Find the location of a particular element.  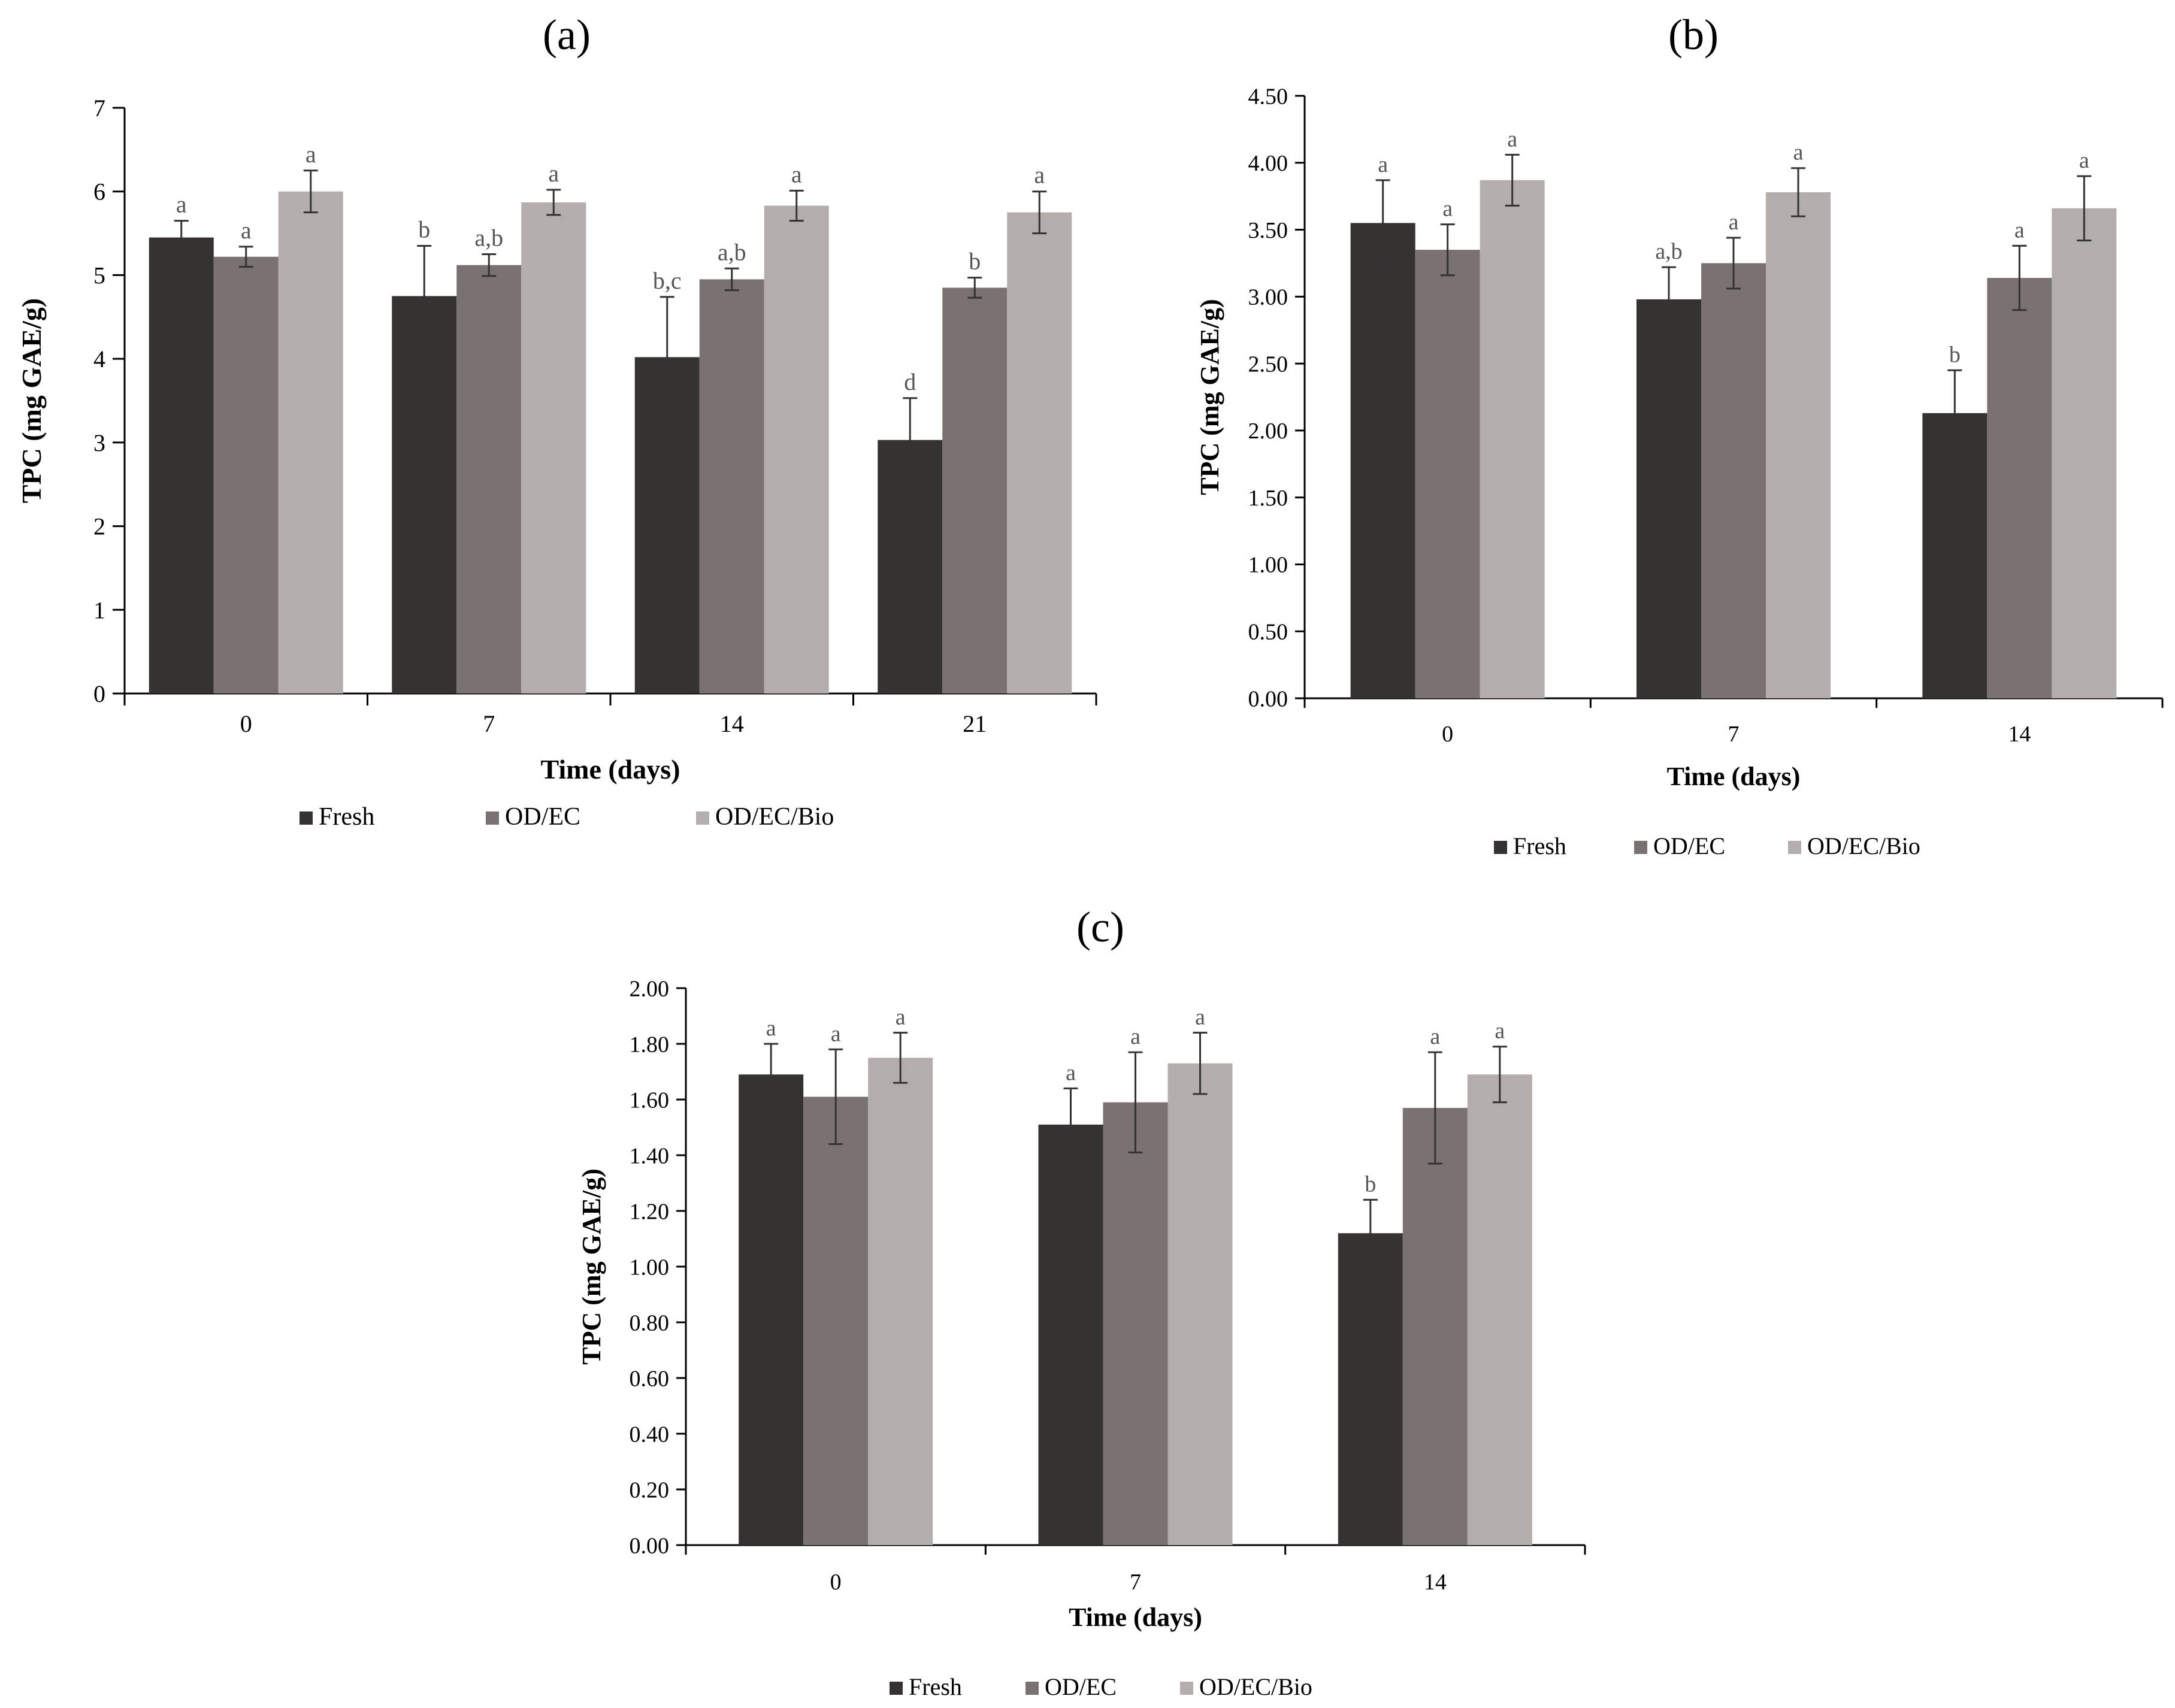

panel-title: (b) is located at coordinates (1693, 35).